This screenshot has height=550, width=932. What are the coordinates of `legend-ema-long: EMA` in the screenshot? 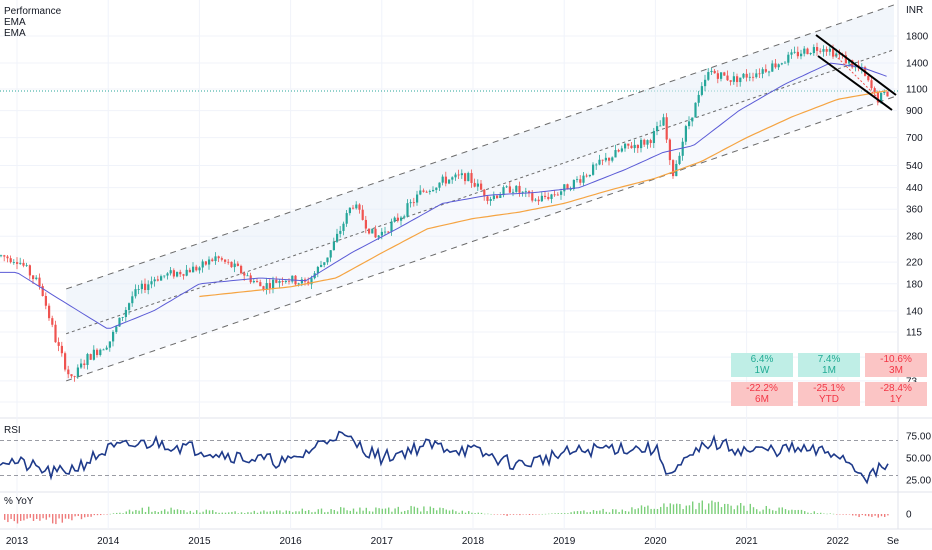 It's located at (15, 33).